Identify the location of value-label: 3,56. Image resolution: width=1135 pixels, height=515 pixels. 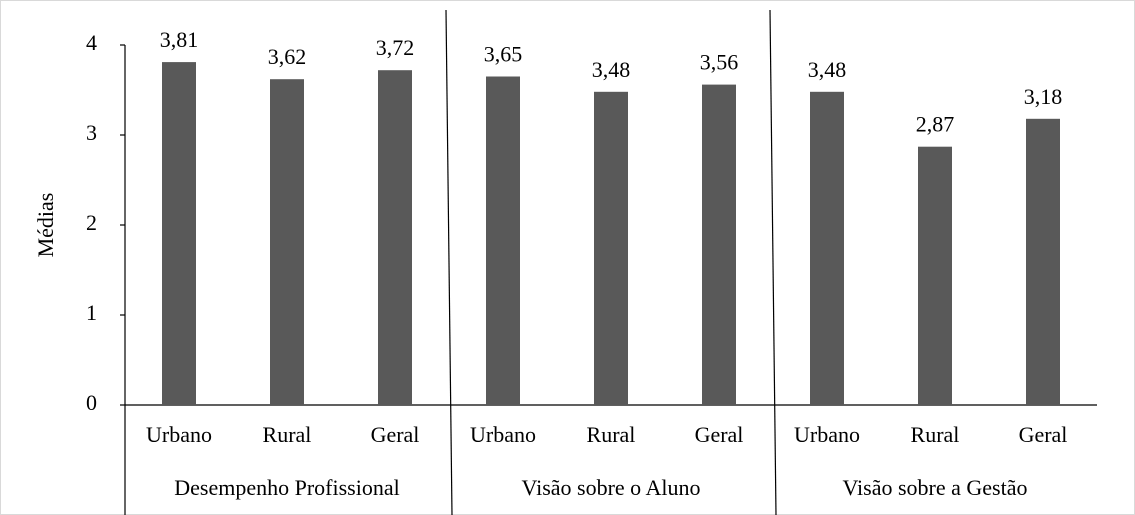
(719, 62).